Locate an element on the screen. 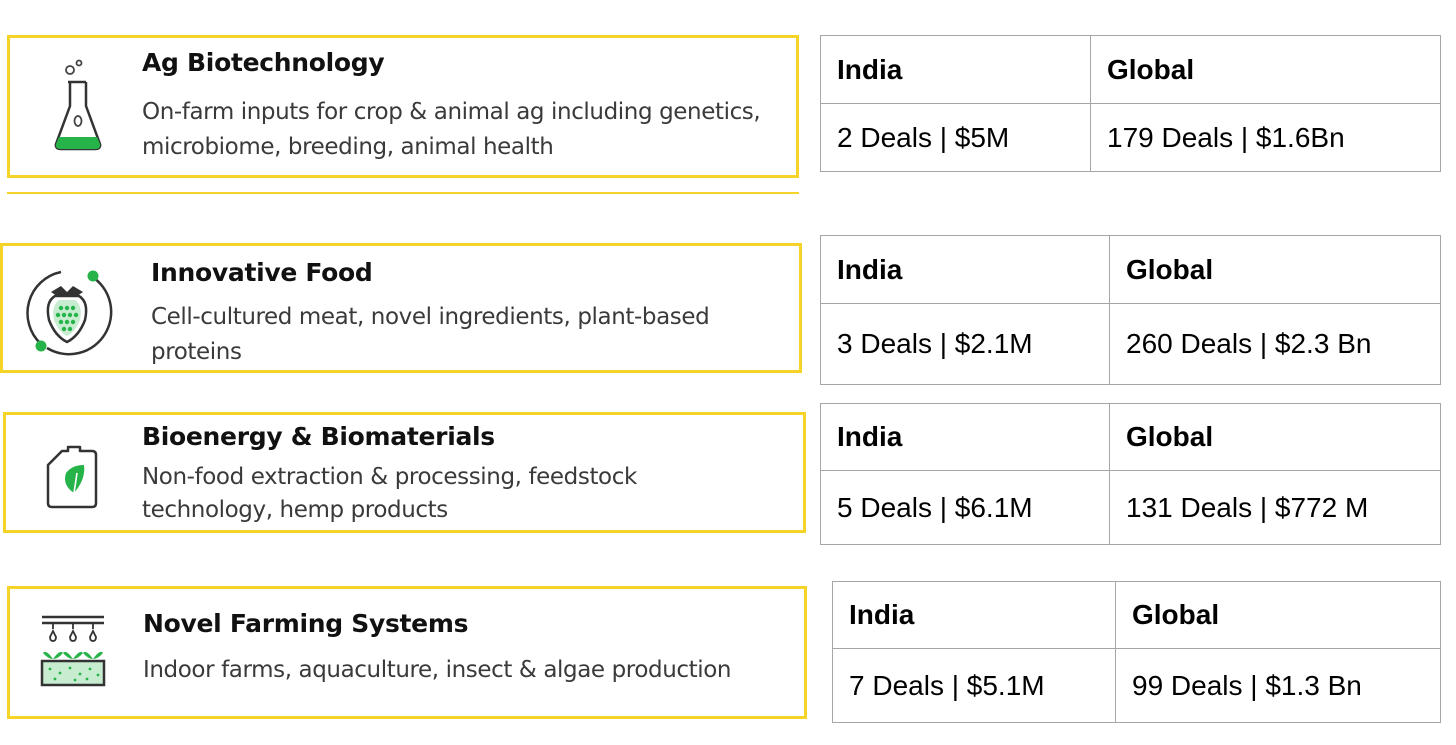  sector-title: Novel Farming Systems is located at coordinates (306, 623).